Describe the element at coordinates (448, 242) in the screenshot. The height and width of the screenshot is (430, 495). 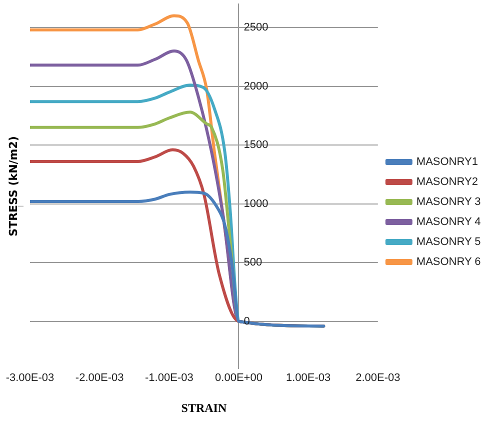
I see `legend-label: MASONRY 5` at that location.